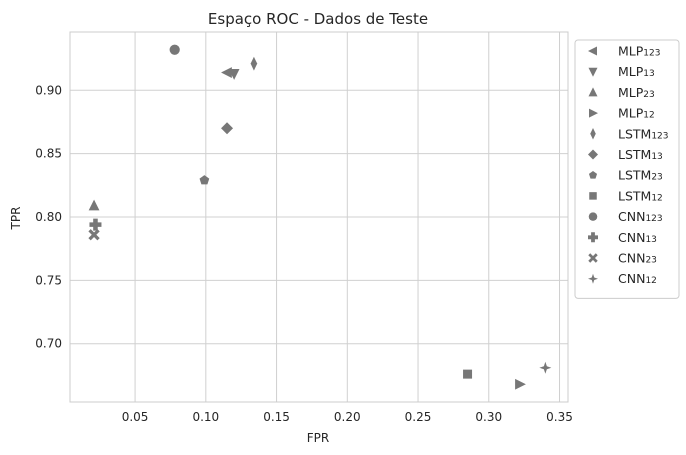  Describe the element at coordinates (637, 278) in the screenshot. I see `legend-label-cnn-12: CNN12` at that location.